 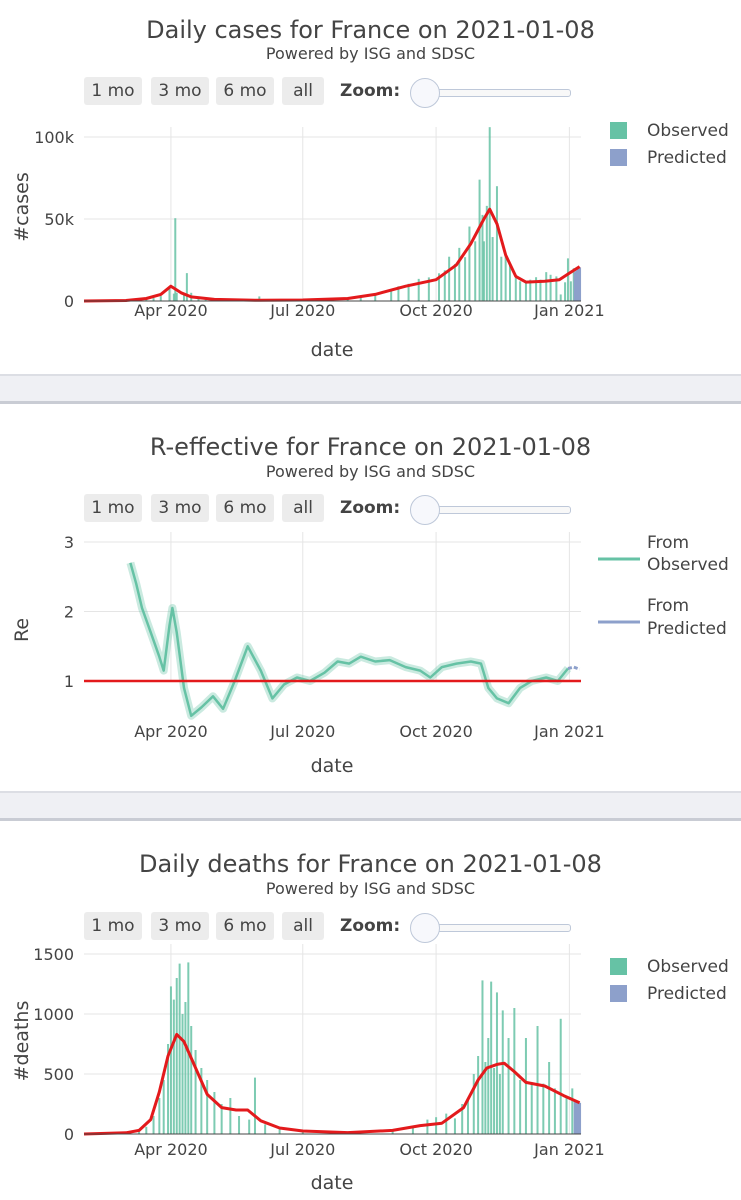 What do you see at coordinates (580, 284) in the screenshot?
I see `predicted-bar` at bounding box center [580, 284].